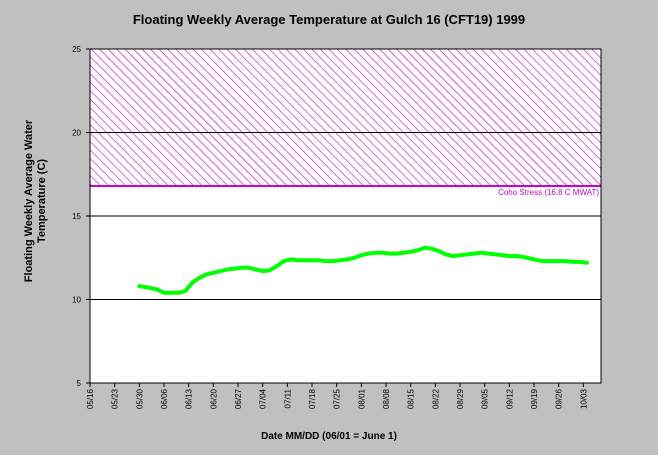  What do you see at coordinates (583, 398) in the screenshot?
I see `x-tick-label: 10/03` at bounding box center [583, 398].